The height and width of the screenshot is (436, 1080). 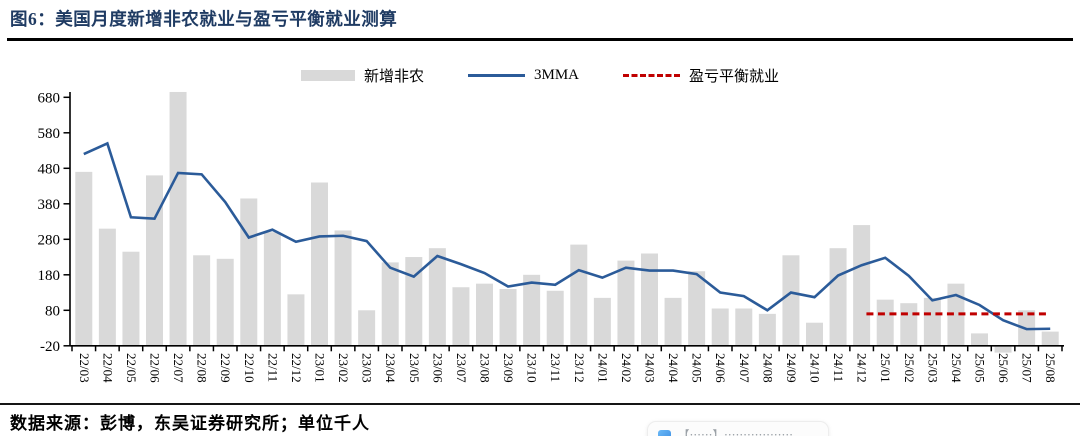 I want to click on x-tick-label: 22/04, so click(x=107, y=368).